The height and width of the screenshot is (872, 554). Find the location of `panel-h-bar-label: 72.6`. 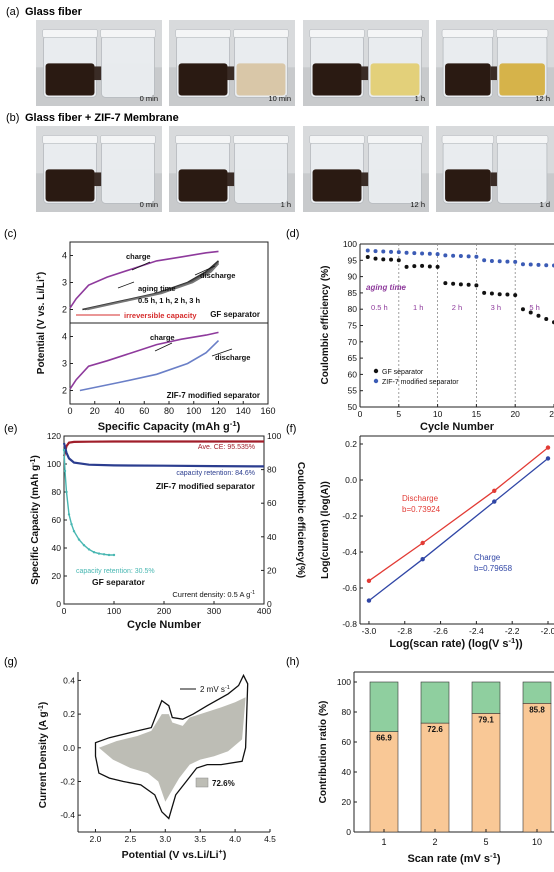

panel-h-bar-label: 72.6 is located at coordinates (435, 729).